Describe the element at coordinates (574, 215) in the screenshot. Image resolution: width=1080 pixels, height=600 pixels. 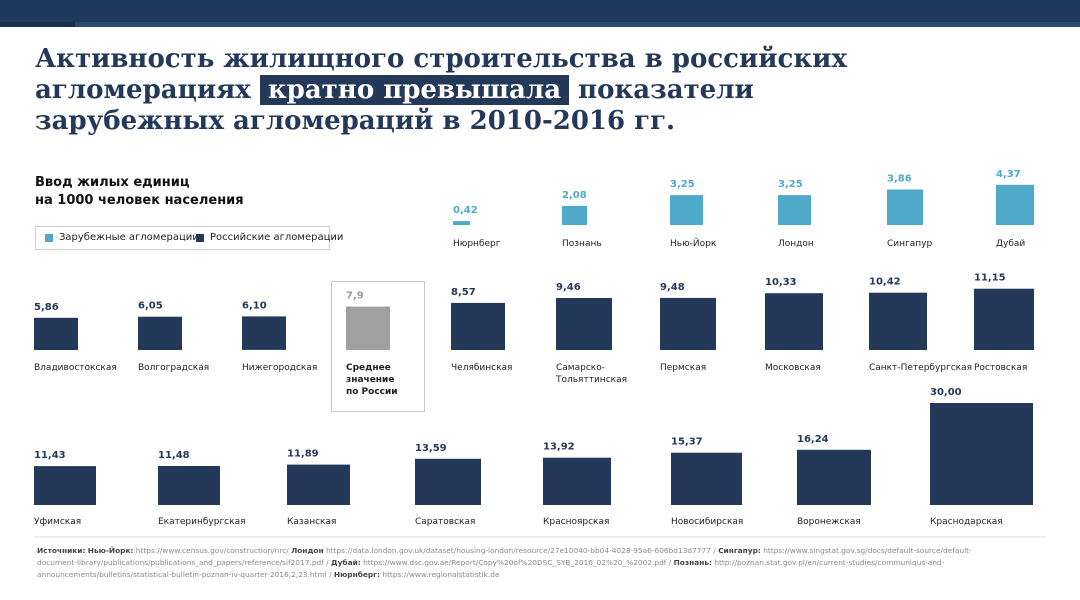
I see `bar-познань` at that location.